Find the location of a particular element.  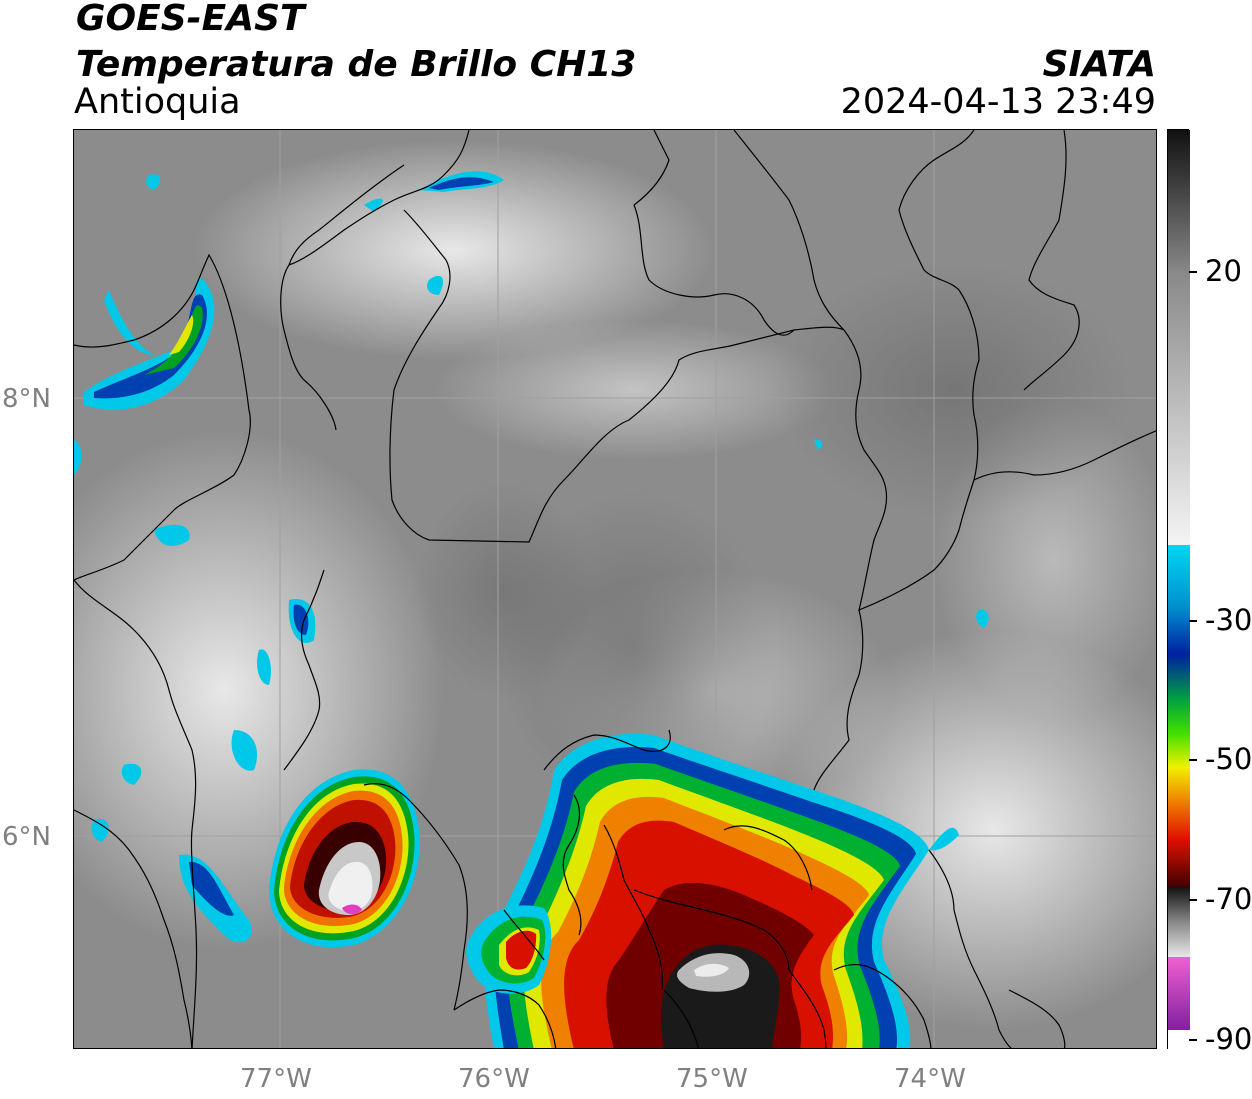

light-cloud-north is located at coordinates (454, 250).